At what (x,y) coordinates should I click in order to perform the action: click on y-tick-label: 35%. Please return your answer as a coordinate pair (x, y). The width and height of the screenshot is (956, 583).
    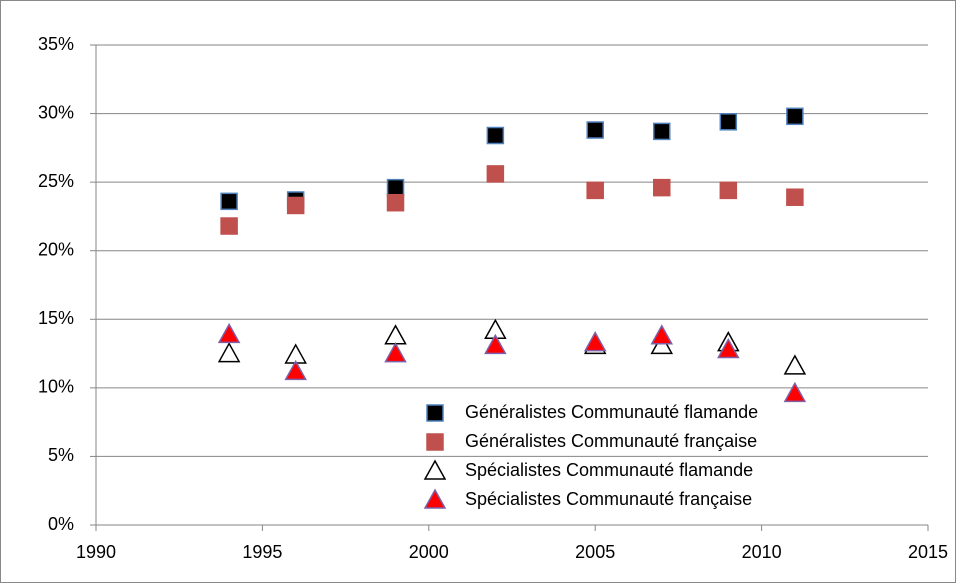
    Looking at the image, I should click on (56, 44).